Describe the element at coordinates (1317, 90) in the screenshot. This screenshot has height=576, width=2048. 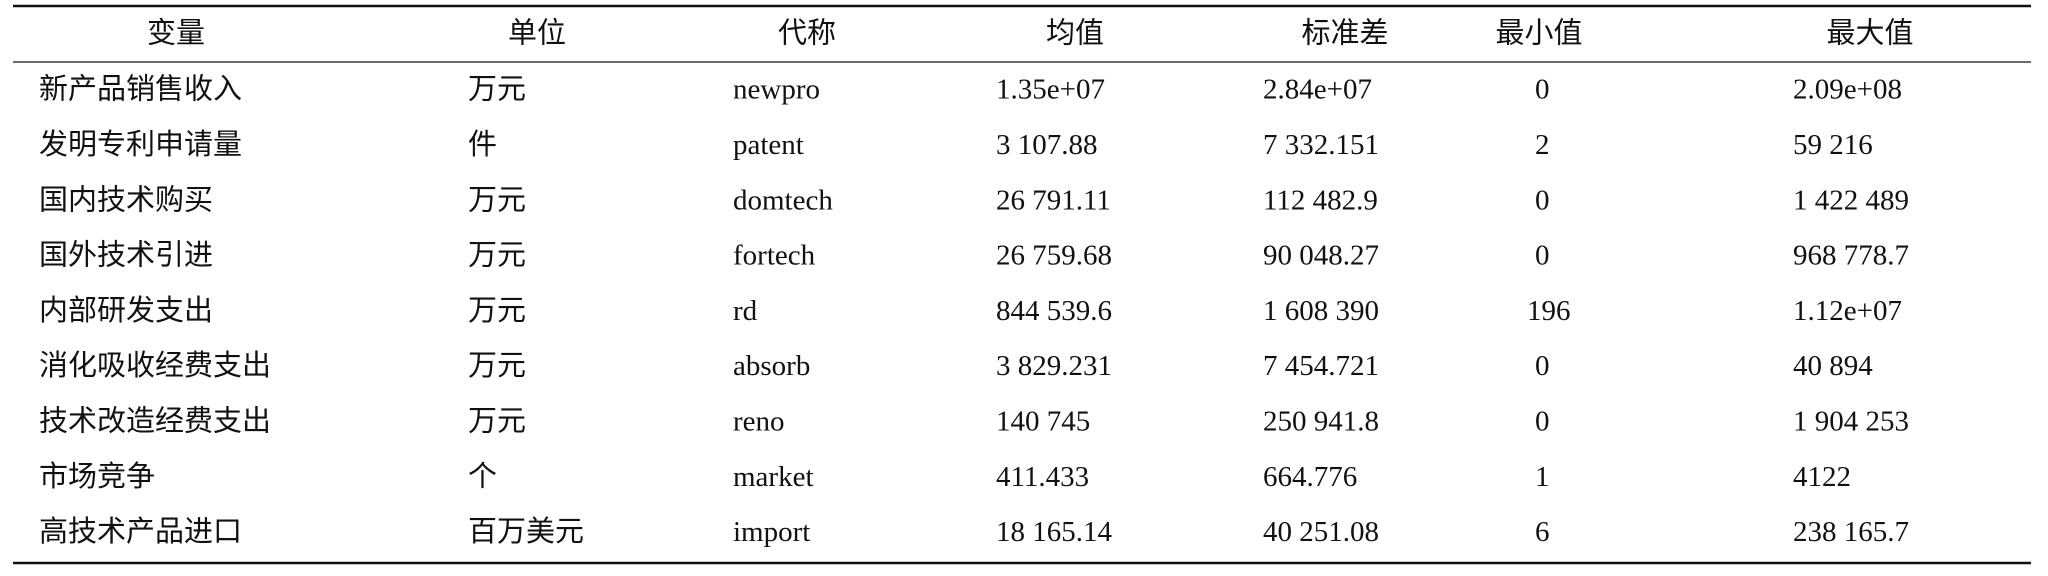
I see `cell: 2.84e+07` at that location.